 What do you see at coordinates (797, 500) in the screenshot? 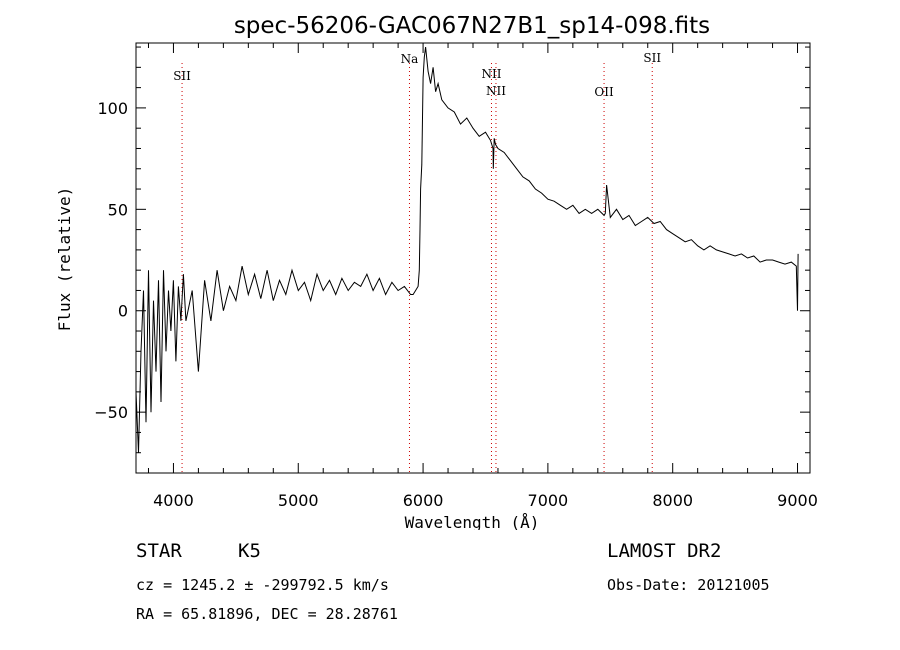
I see `x-tick-label: 9000` at bounding box center [797, 500].